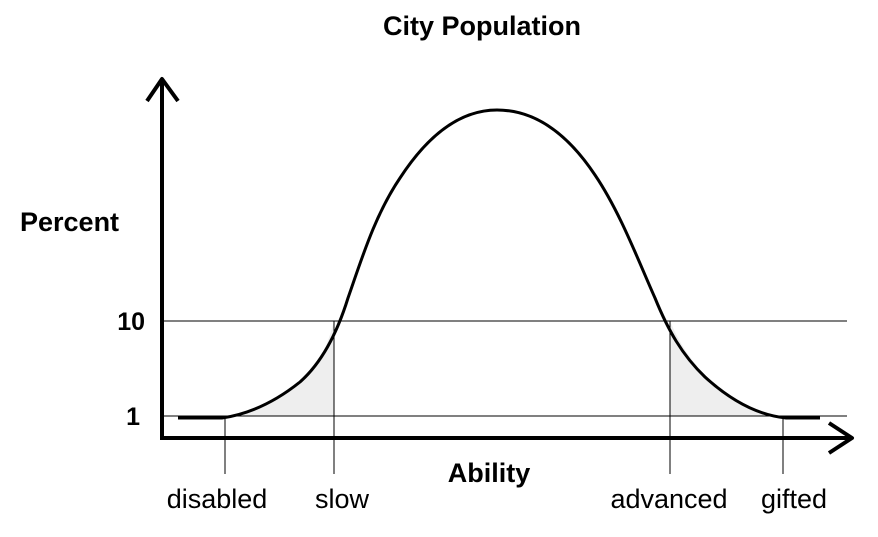 The image size is (878, 537). I want to click on shaded-region-advanced, so click(726, 369).